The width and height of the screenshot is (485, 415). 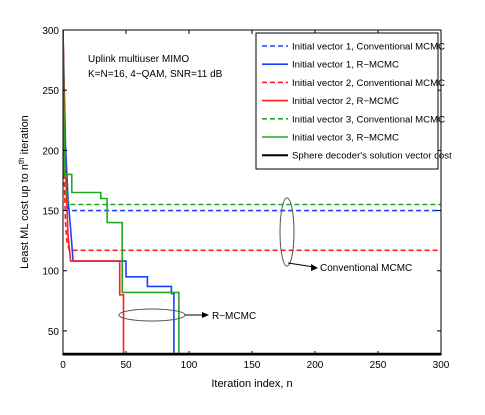 What do you see at coordinates (234, 316) in the screenshot?
I see `rmcmc-annotation-label: R−MCMC` at bounding box center [234, 316].